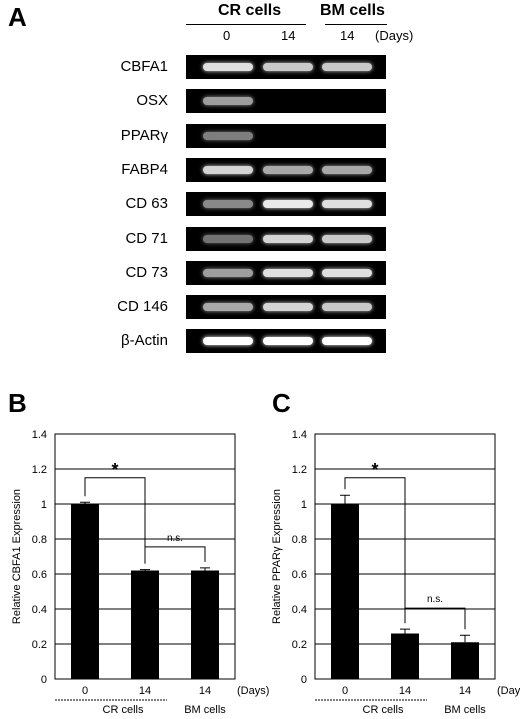 The width and height of the screenshot is (520, 719). Describe the element at coordinates (144, 341) in the screenshot. I see `gene-label: β-Actin` at that location.